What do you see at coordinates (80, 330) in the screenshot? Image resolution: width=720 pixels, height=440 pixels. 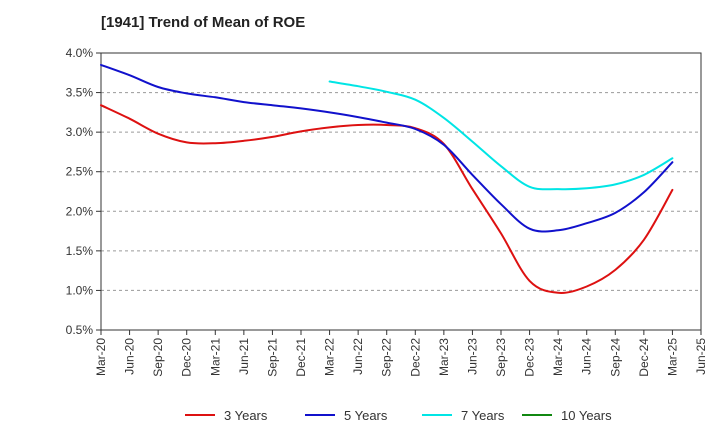 I see `y-tick-label: 0.5%` at bounding box center [80, 330].